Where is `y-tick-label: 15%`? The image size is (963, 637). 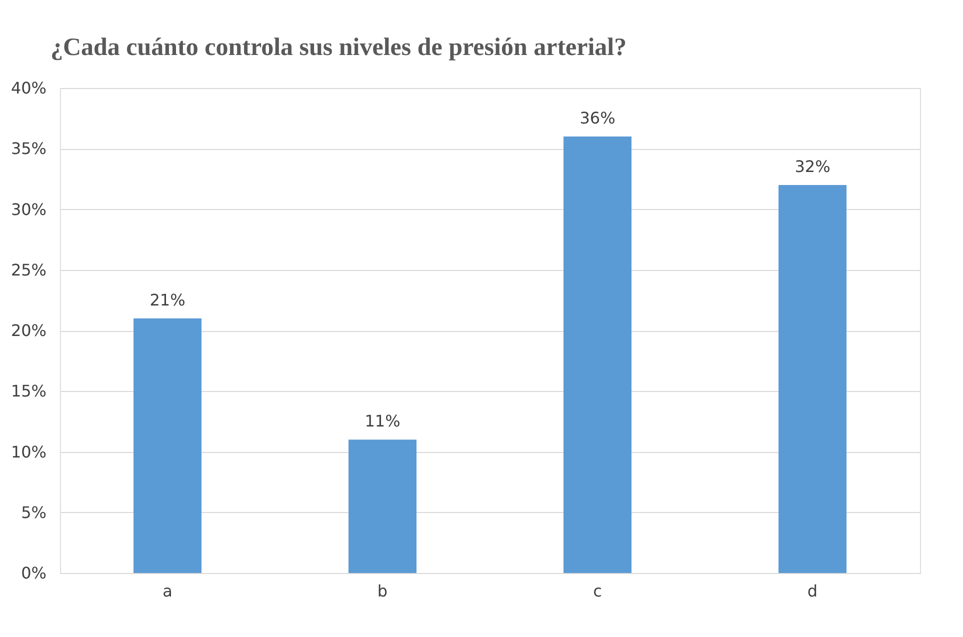 y-tick-label: 15% is located at coordinates (28, 391).